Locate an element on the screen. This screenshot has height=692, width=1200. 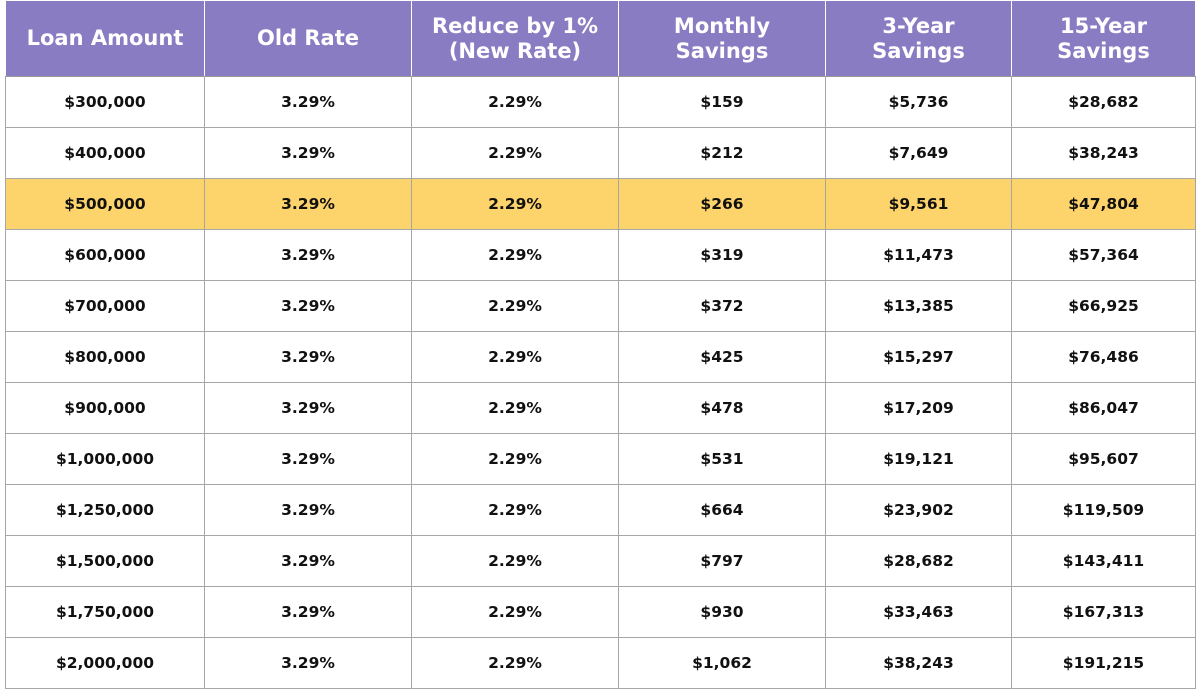
cell-three-year-savings: $9,561 is located at coordinates (918, 204).